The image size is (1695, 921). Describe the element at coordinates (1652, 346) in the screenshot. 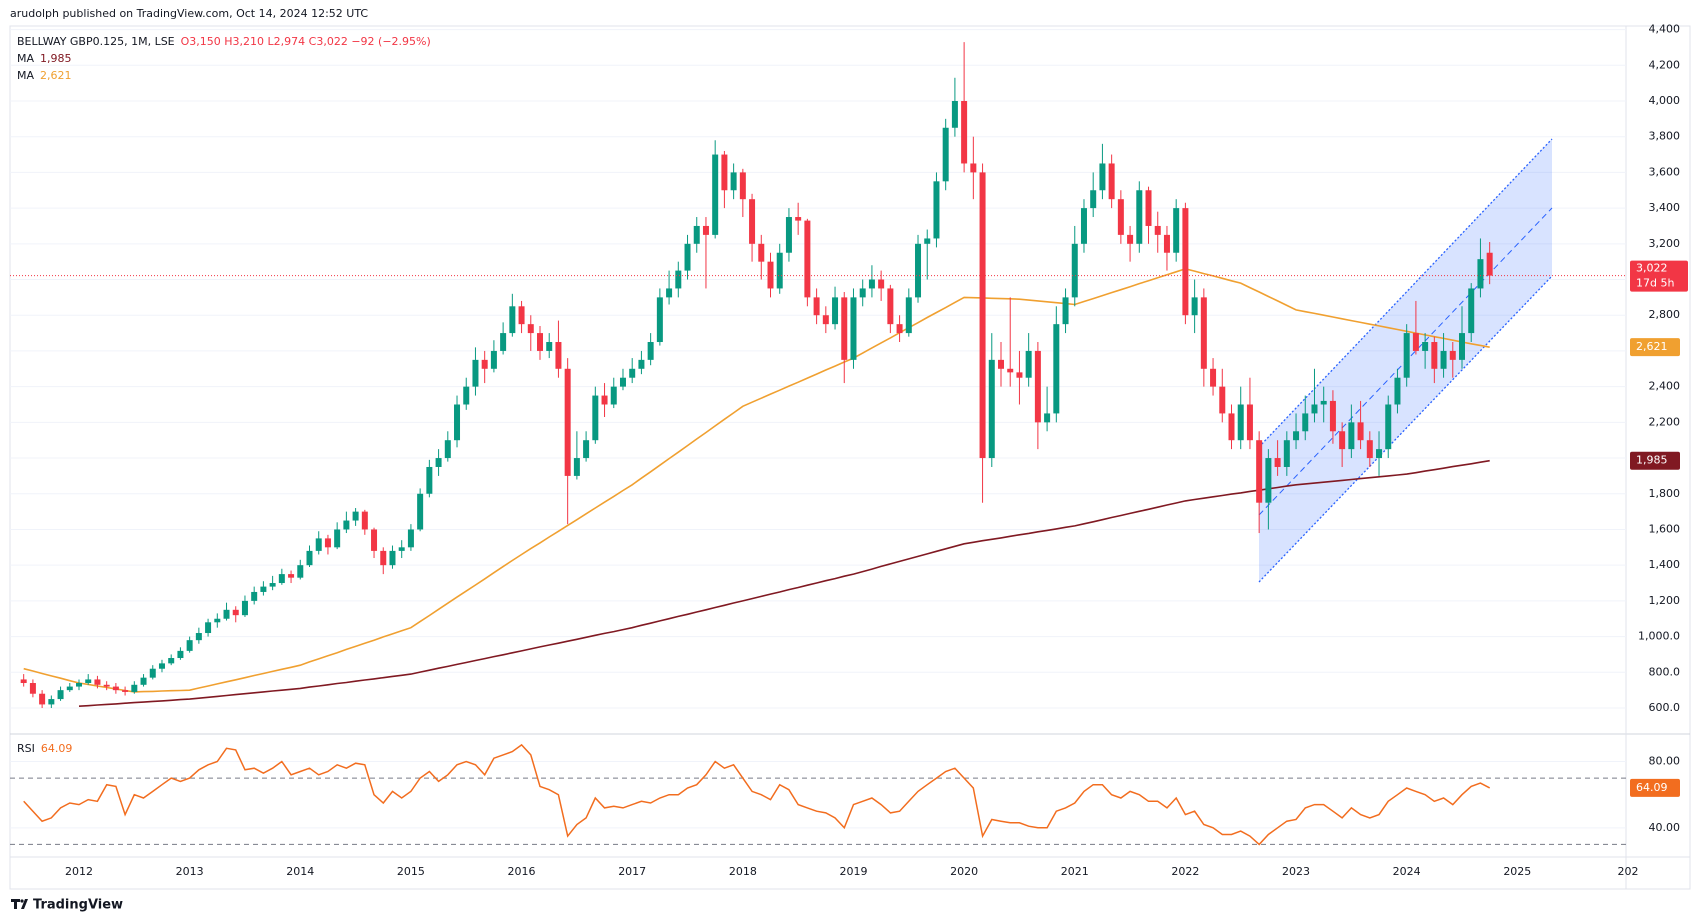

I see `ma-value-label: 2,621` at that location.